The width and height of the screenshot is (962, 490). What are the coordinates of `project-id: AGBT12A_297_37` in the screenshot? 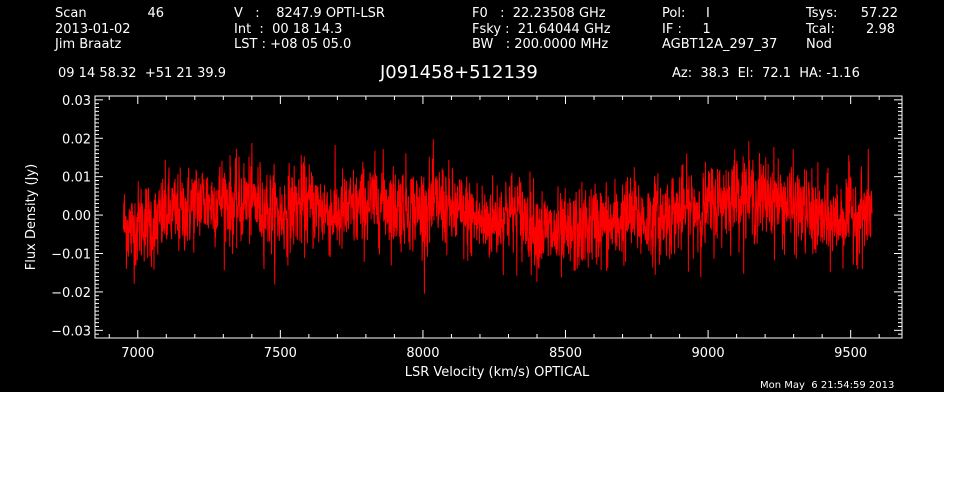 It's located at (720, 44).